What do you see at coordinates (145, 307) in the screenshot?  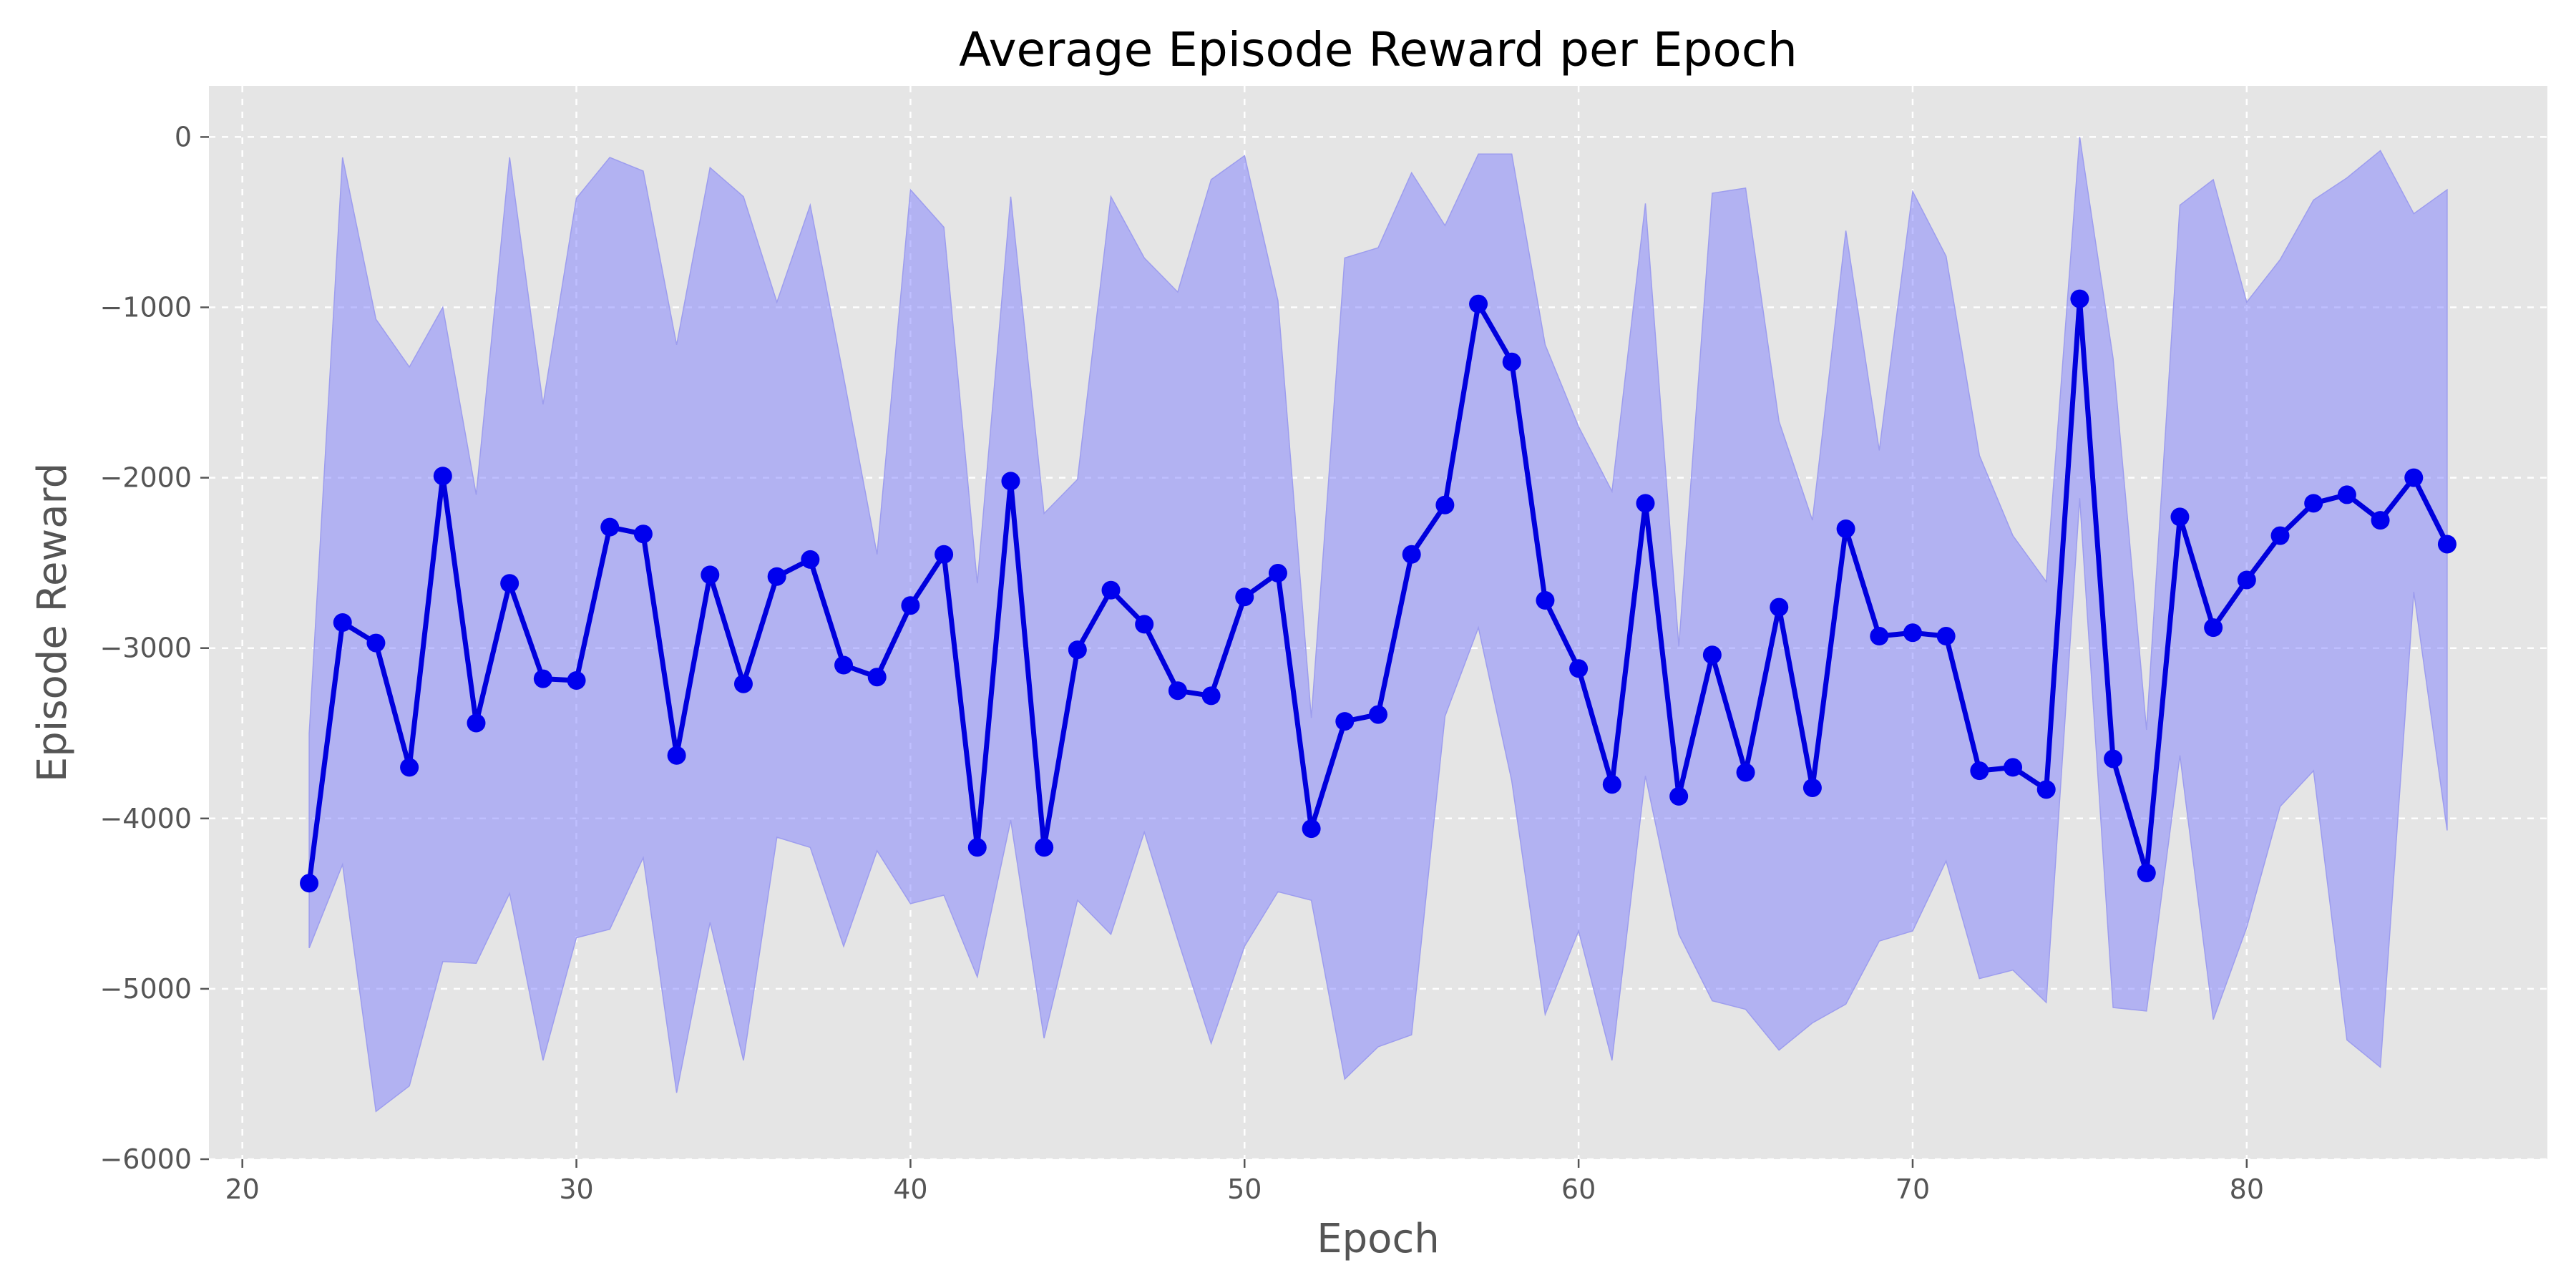 I see `y-tick-label: −1000` at bounding box center [145, 307].